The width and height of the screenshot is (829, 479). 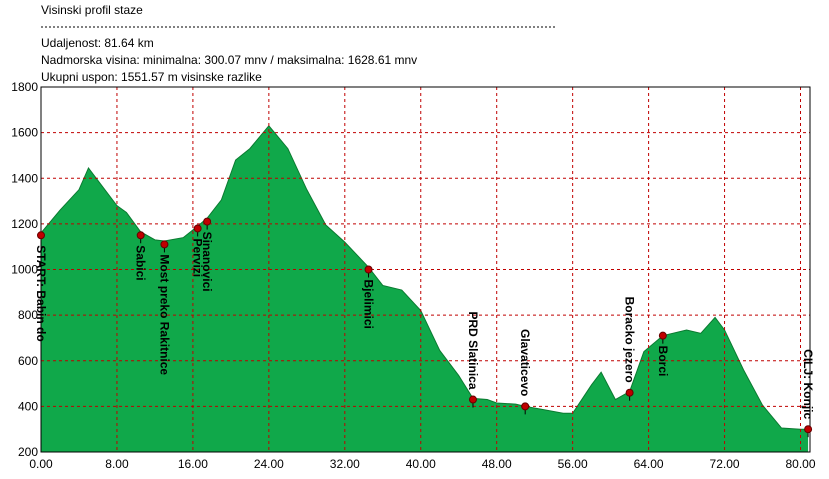 What do you see at coordinates (24, 270) in the screenshot?
I see `y-tick-label: 1000` at bounding box center [24, 270].